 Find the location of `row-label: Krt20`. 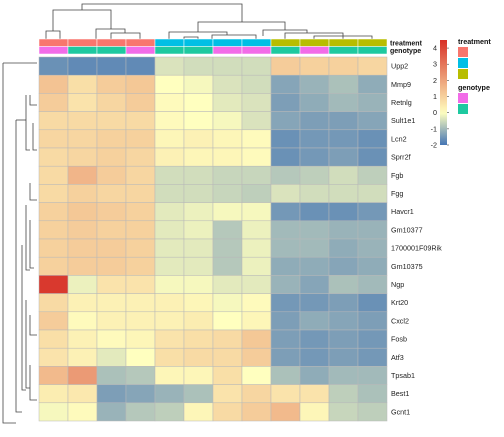

row-label: Krt20 is located at coordinates (399, 302).